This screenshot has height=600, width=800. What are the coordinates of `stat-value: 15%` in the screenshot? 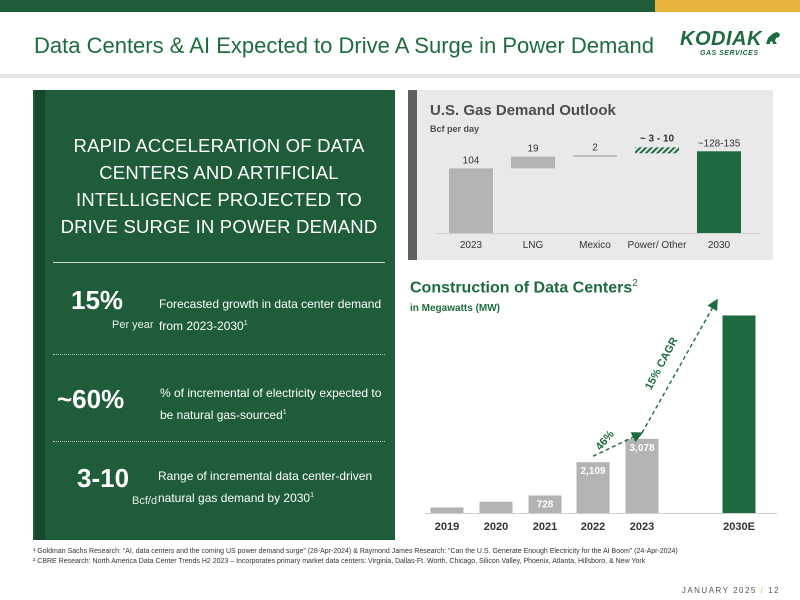 It's located at (97, 300).